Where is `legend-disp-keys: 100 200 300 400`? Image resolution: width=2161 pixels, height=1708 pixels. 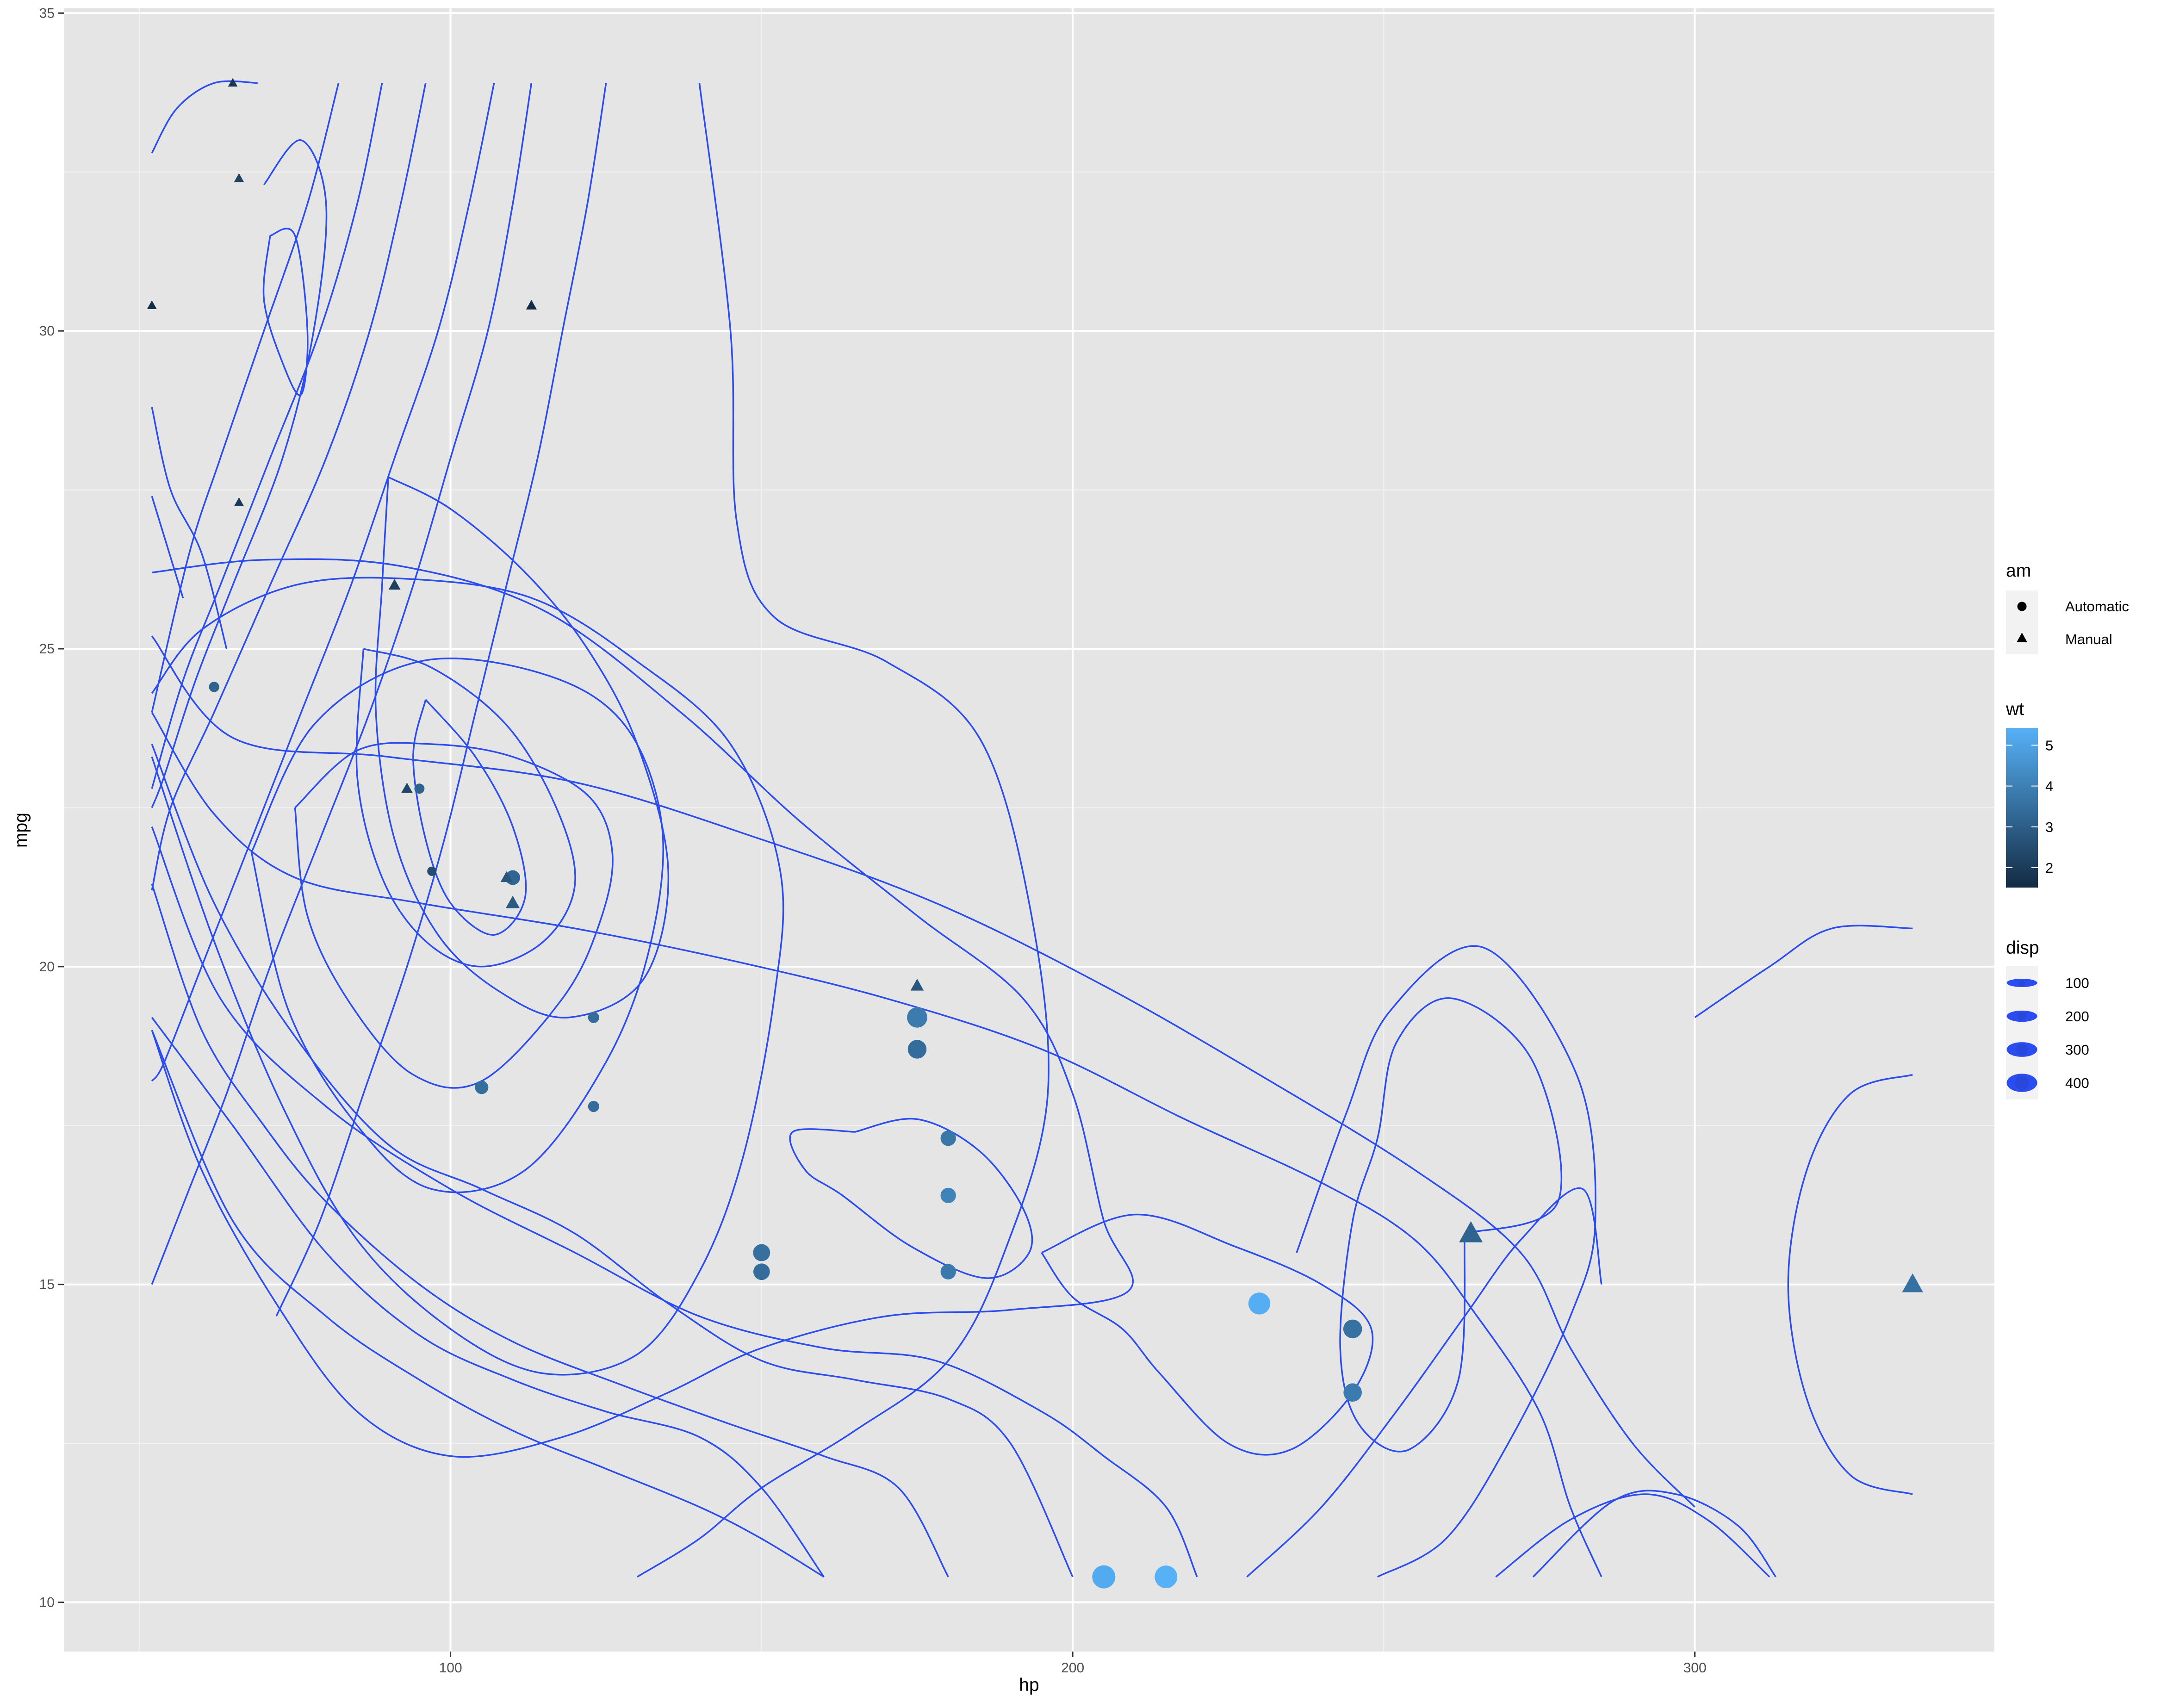
legend-disp-keys: 100 200 300 400 is located at coordinates (2047, 1032).